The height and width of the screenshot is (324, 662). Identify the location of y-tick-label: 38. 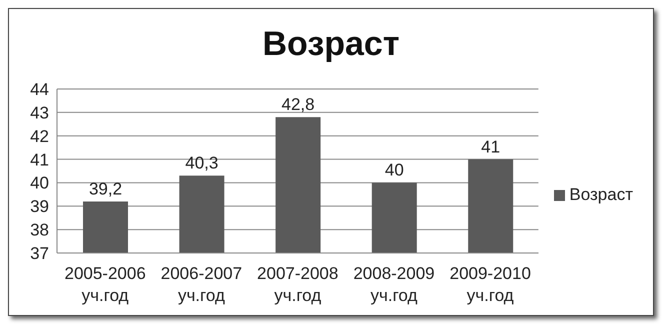
(39, 230).